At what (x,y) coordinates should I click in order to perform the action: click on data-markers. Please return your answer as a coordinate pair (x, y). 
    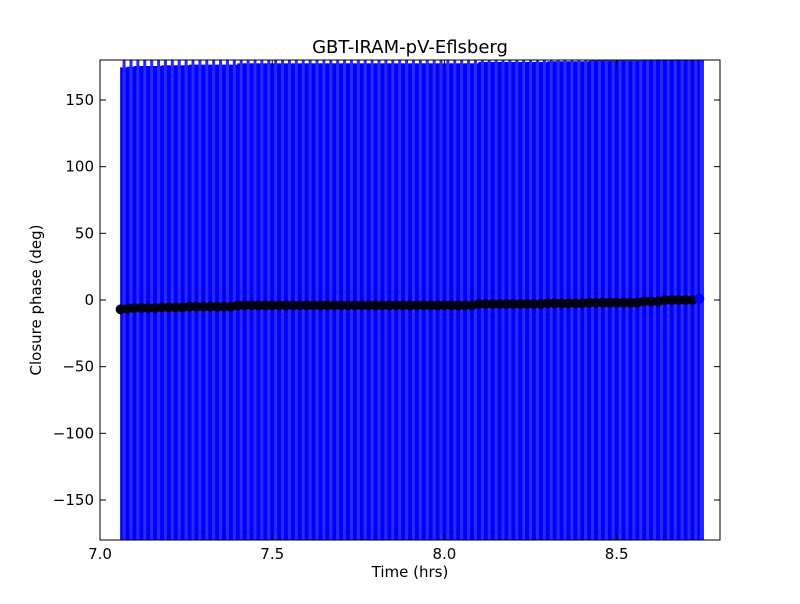
    Looking at the image, I should click on (410, 304).